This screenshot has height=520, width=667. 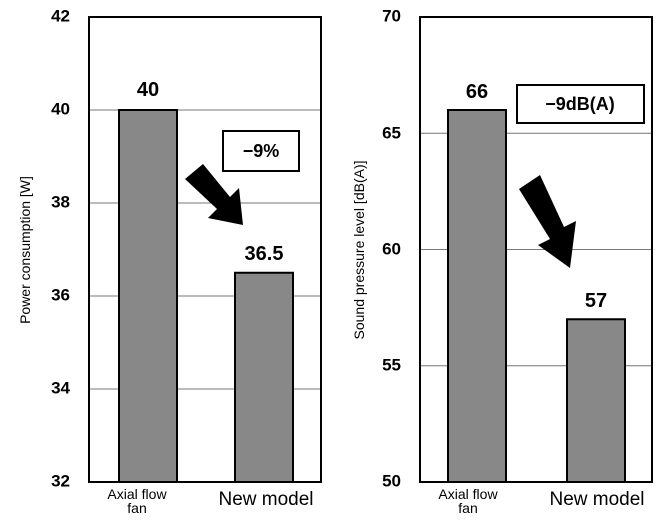 What do you see at coordinates (60, 15) in the screenshot?
I see `y-tick-label: 42` at bounding box center [60, 15].